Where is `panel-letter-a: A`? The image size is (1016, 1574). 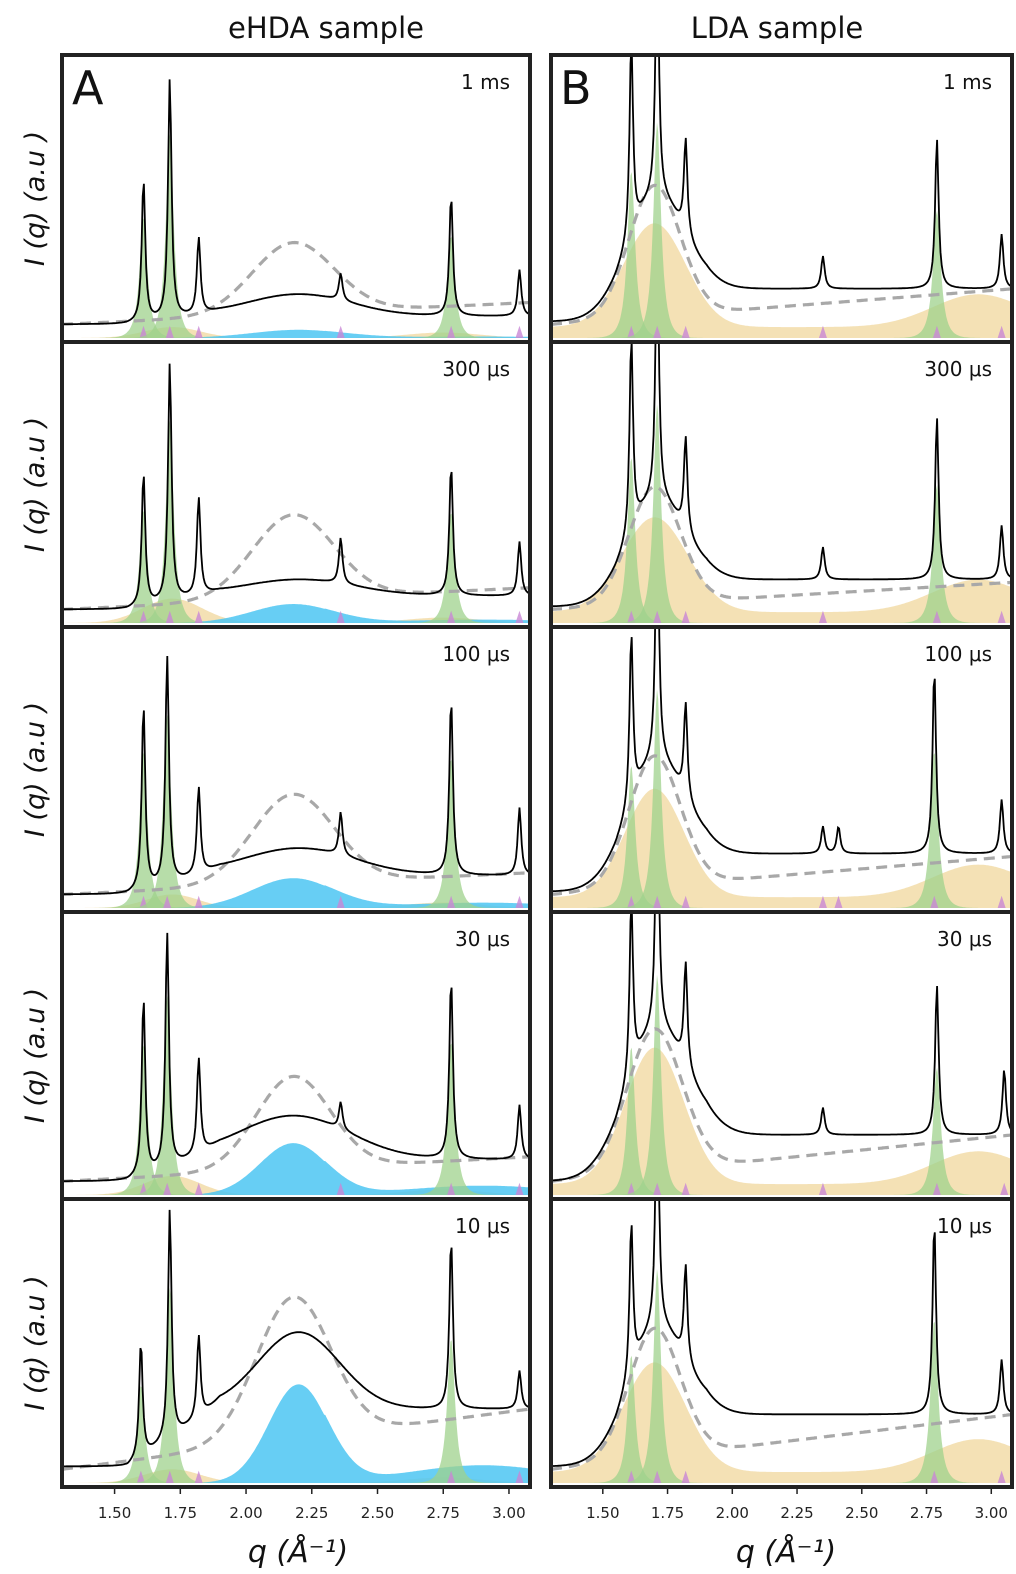
panel-letter-a: A is located at coordinates (88, 88).